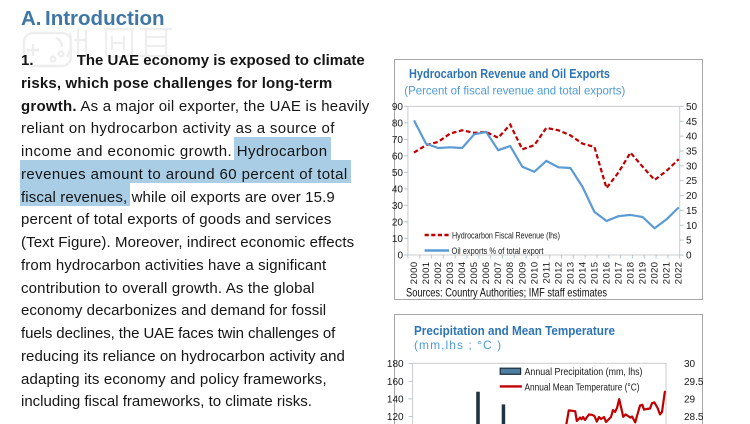 The image size is (750, 424). I want to click on svg-text: Annual Precipitation (mm, lhs), so click(584, 372).